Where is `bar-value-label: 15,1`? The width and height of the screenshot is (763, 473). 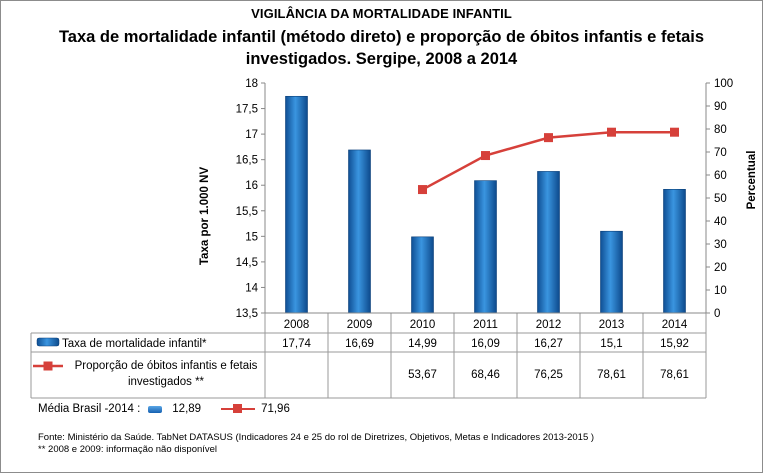
bar-value-label: 15,1 is located at coordinates (611, 344).